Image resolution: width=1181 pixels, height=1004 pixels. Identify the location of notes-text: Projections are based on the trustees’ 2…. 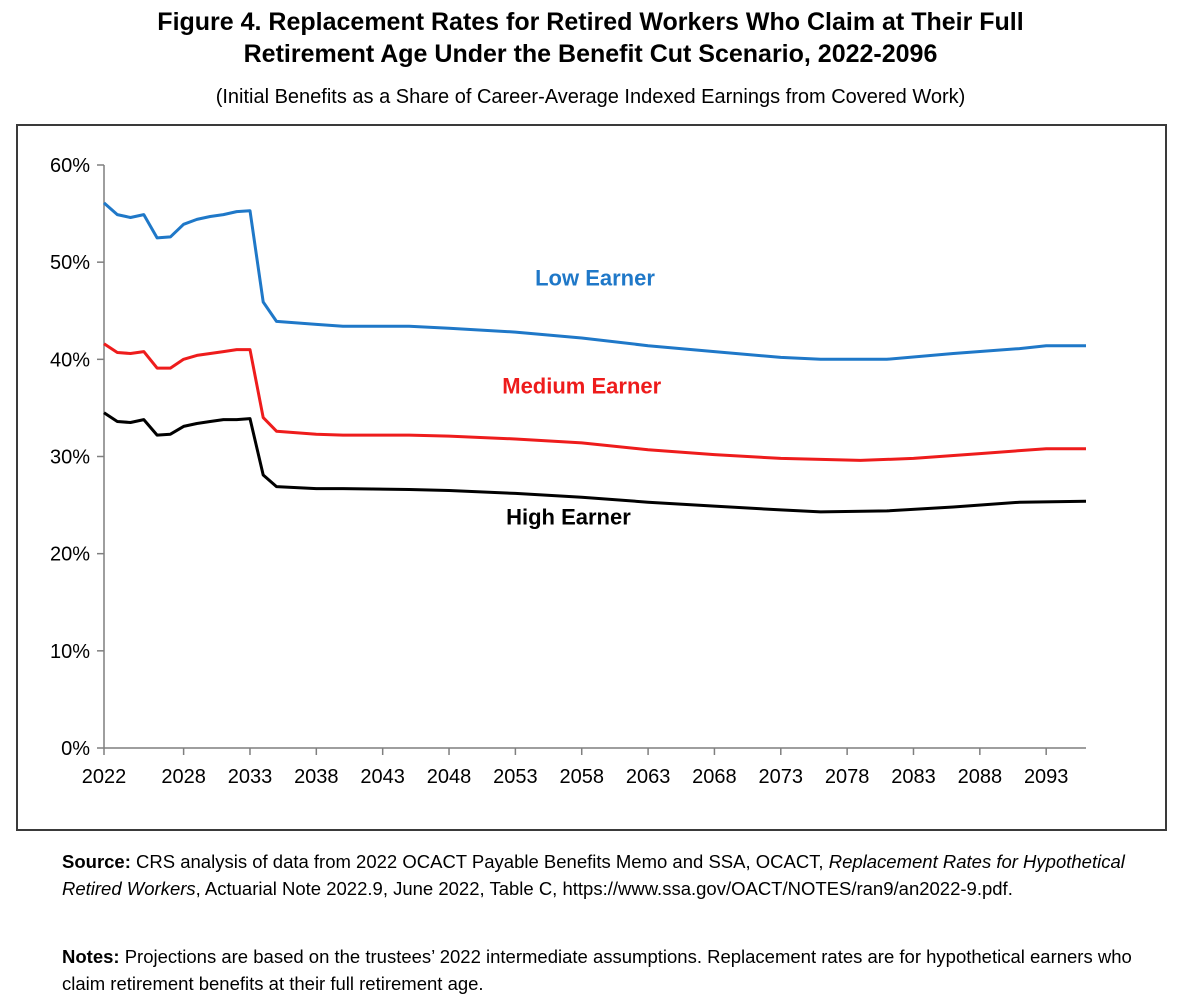
(597, 970).